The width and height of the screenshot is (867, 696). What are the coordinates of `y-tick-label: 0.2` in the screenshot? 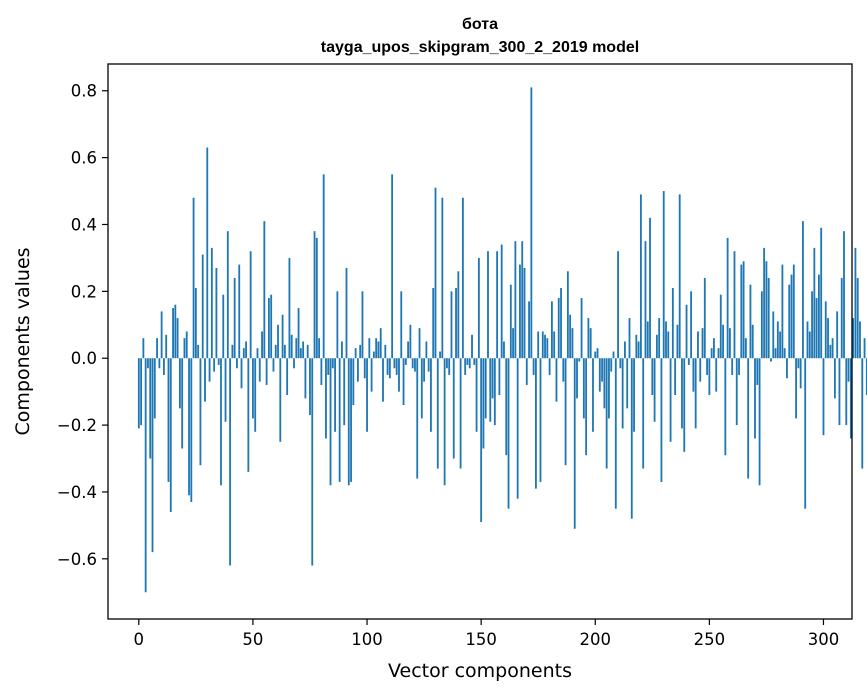 It's located at (84, 291).